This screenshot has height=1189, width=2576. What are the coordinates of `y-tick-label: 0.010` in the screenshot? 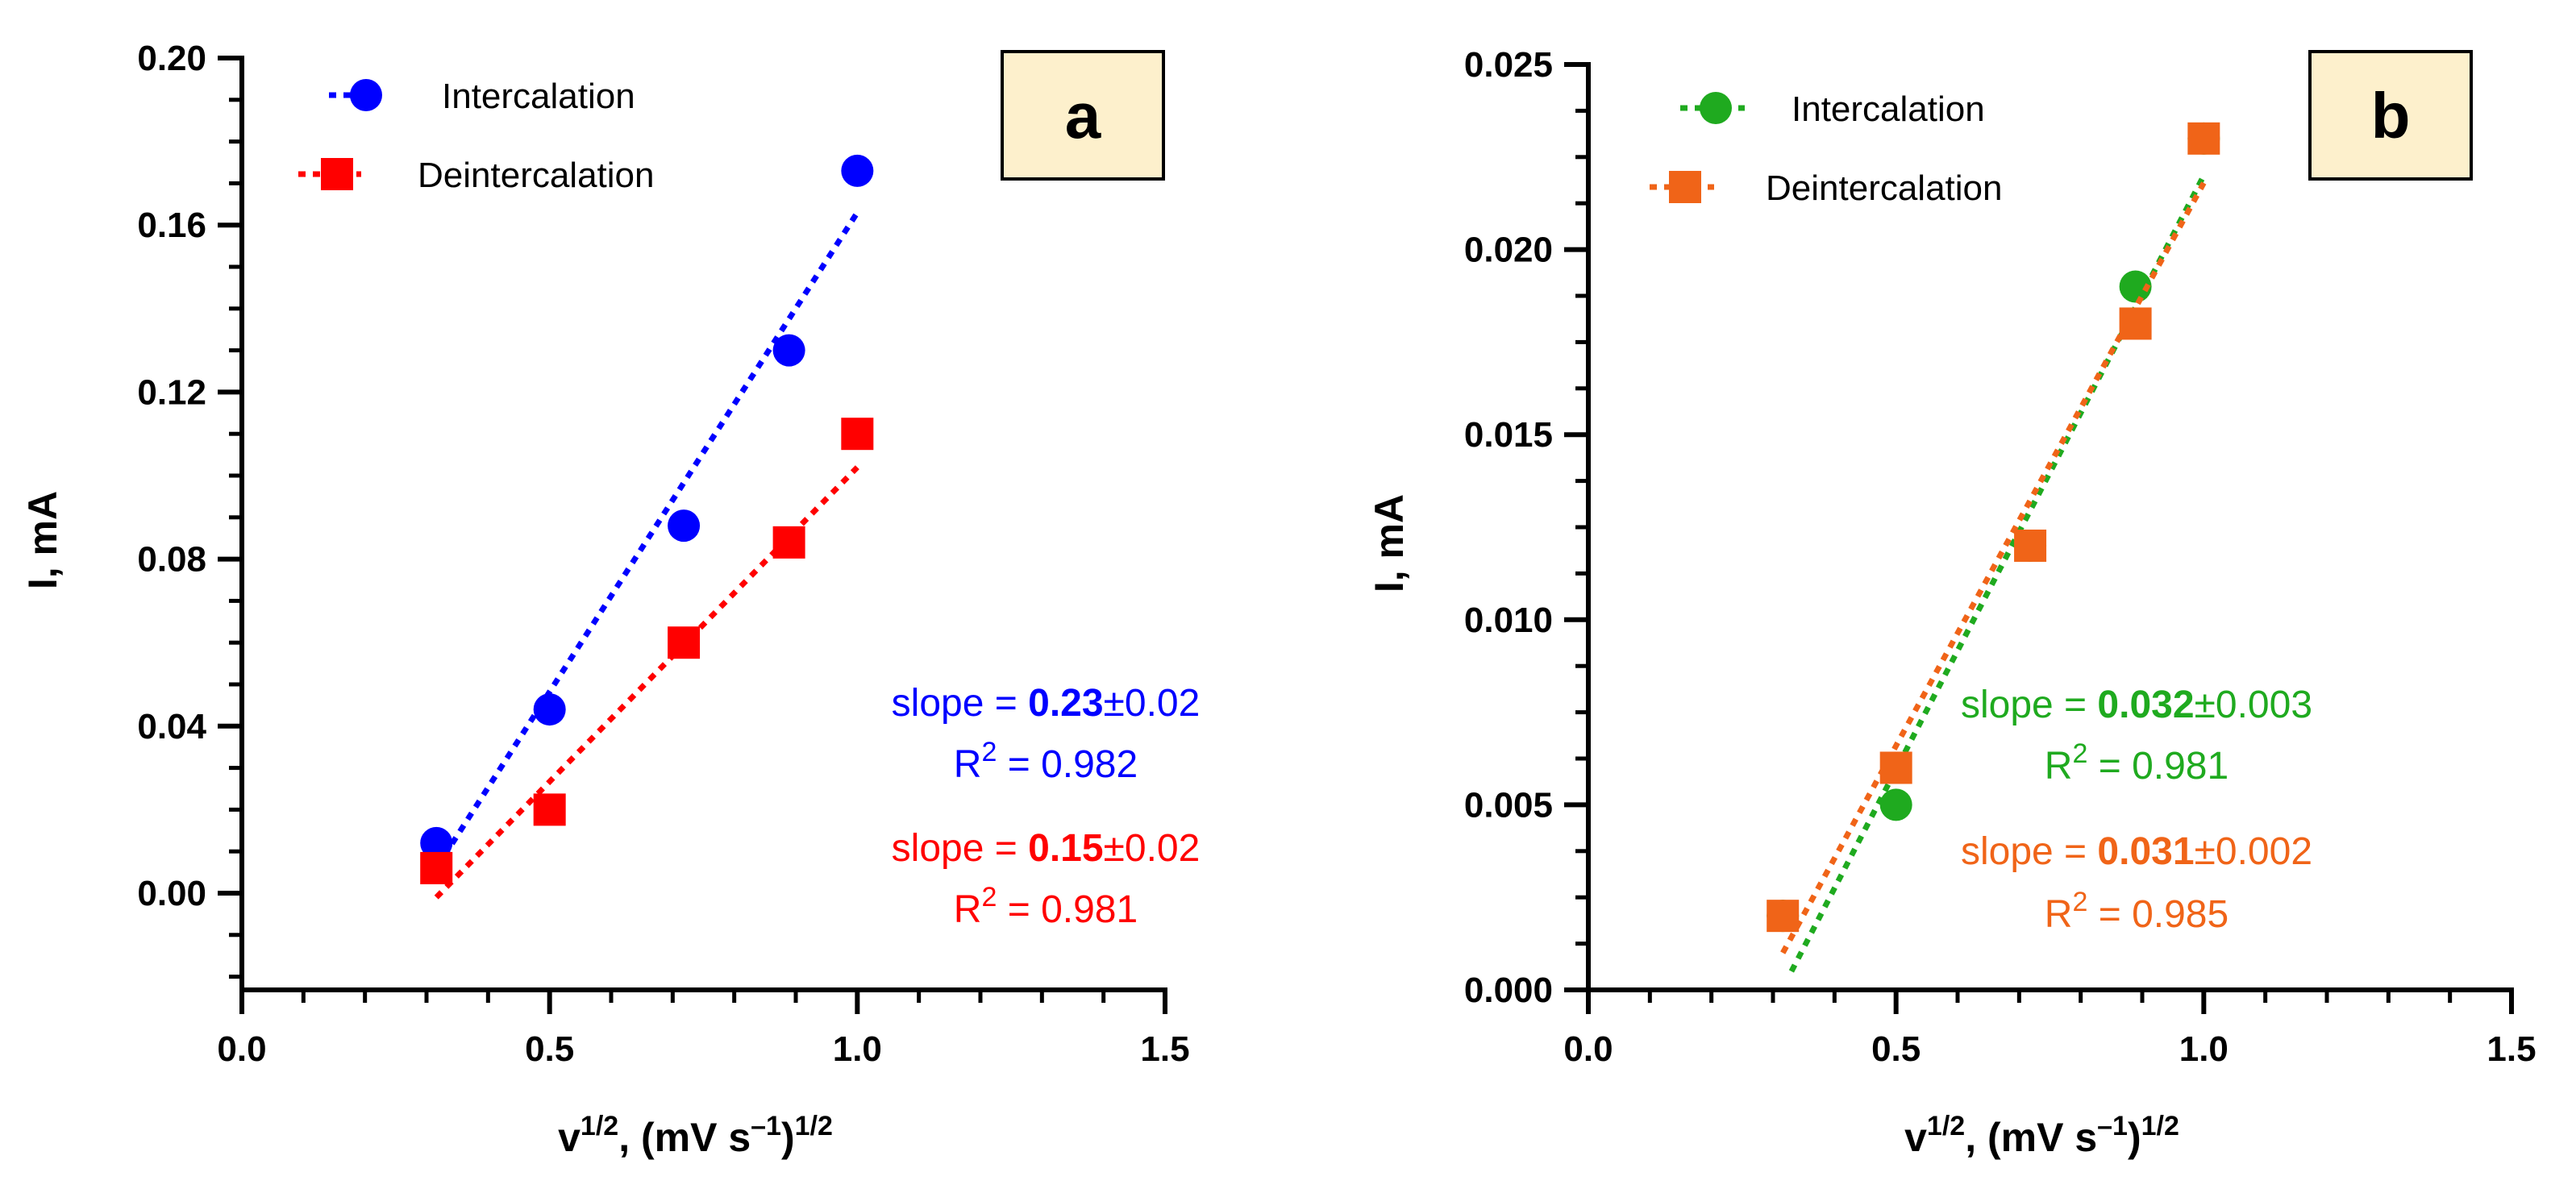 It's located at (1509, 620).